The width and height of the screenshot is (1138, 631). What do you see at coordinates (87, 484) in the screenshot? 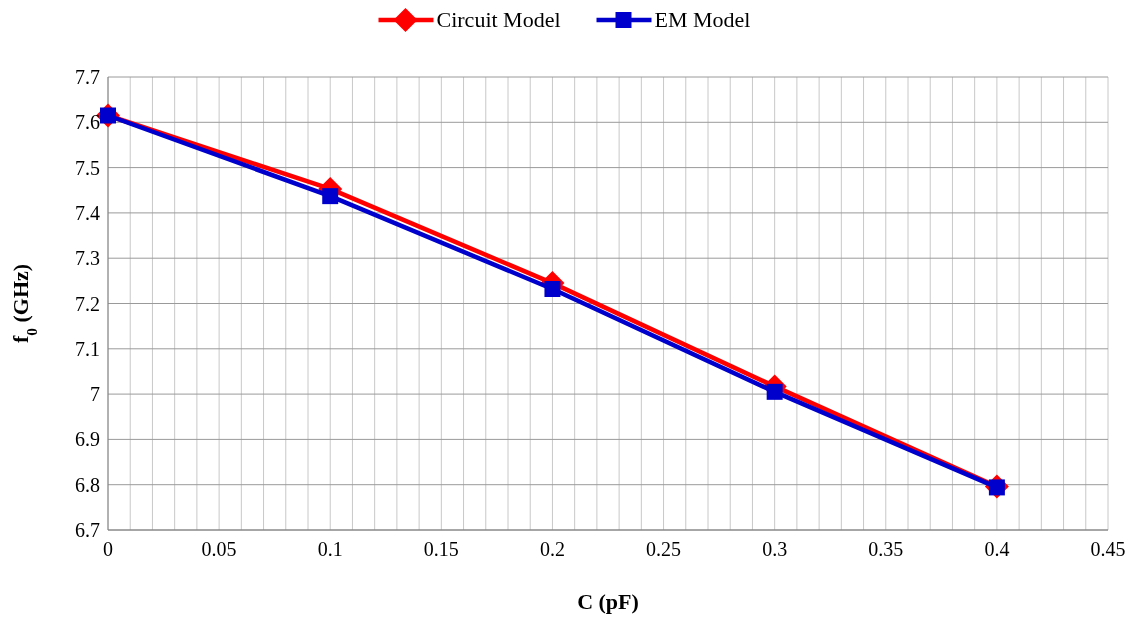
I see `y-tick-label: 6.8` at bounding box center [87, 484].